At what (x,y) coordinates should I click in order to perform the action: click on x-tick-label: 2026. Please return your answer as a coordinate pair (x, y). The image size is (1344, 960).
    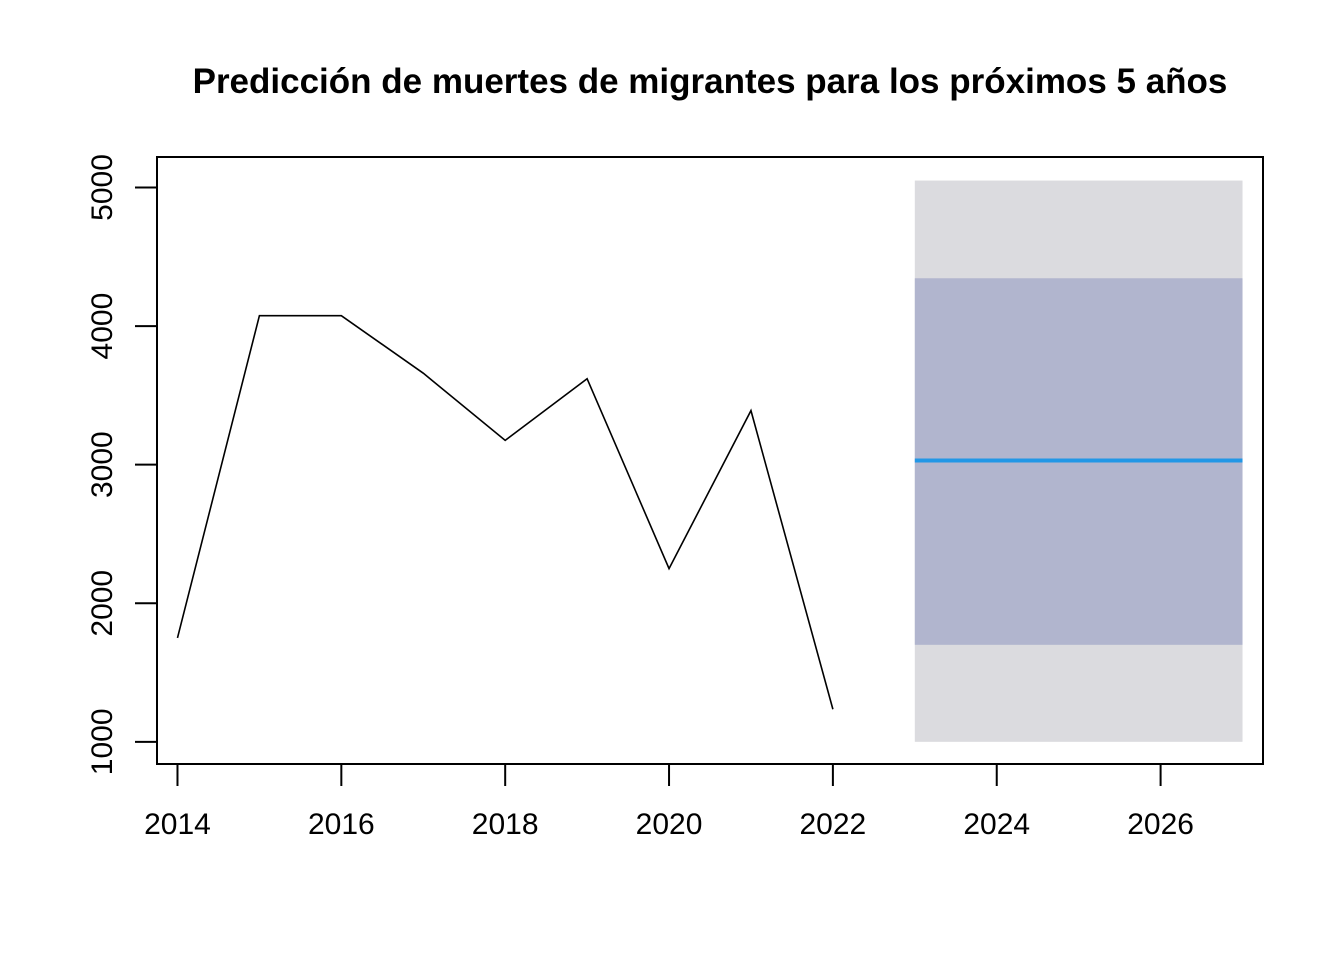
    Looking at the image, I should click on (1160, 824).